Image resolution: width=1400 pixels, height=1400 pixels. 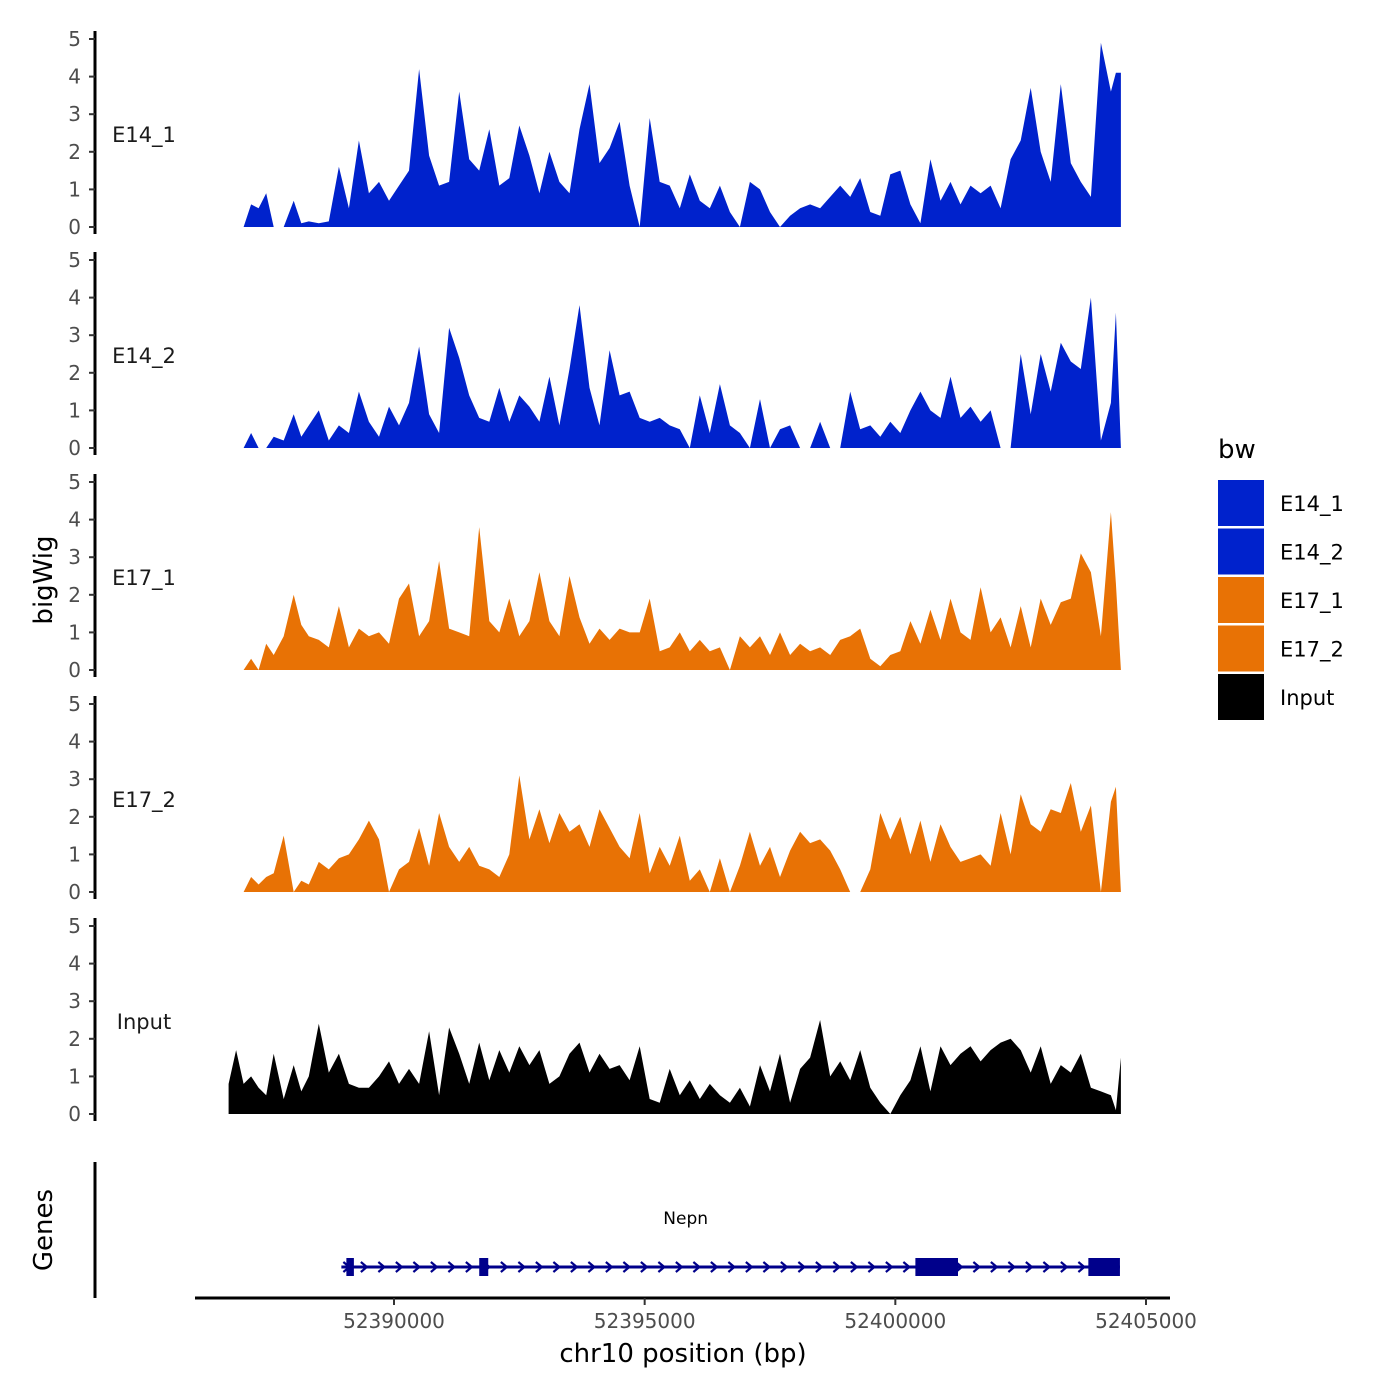 I want to click on x-tick-label: 52405000, so click(x=1146, y=1321).